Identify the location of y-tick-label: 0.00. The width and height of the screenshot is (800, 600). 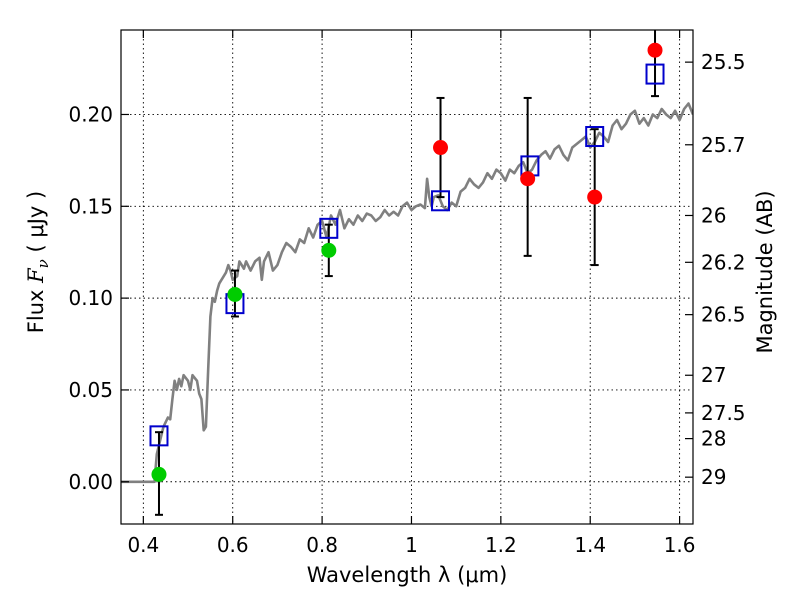
(90, 482).